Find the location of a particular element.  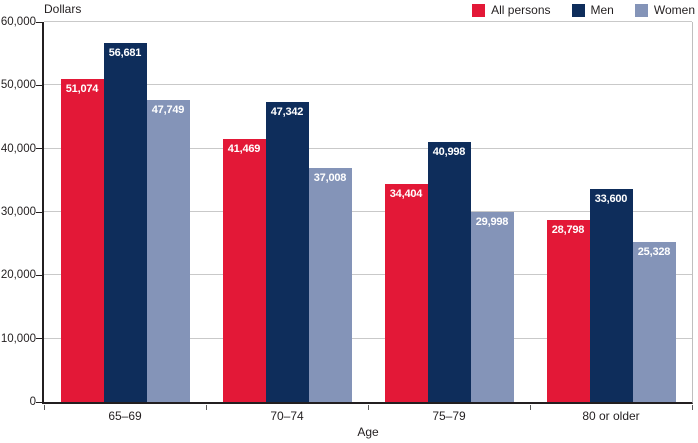

x-axis-category-label: 70–74 is located at coordinates (287, 416).